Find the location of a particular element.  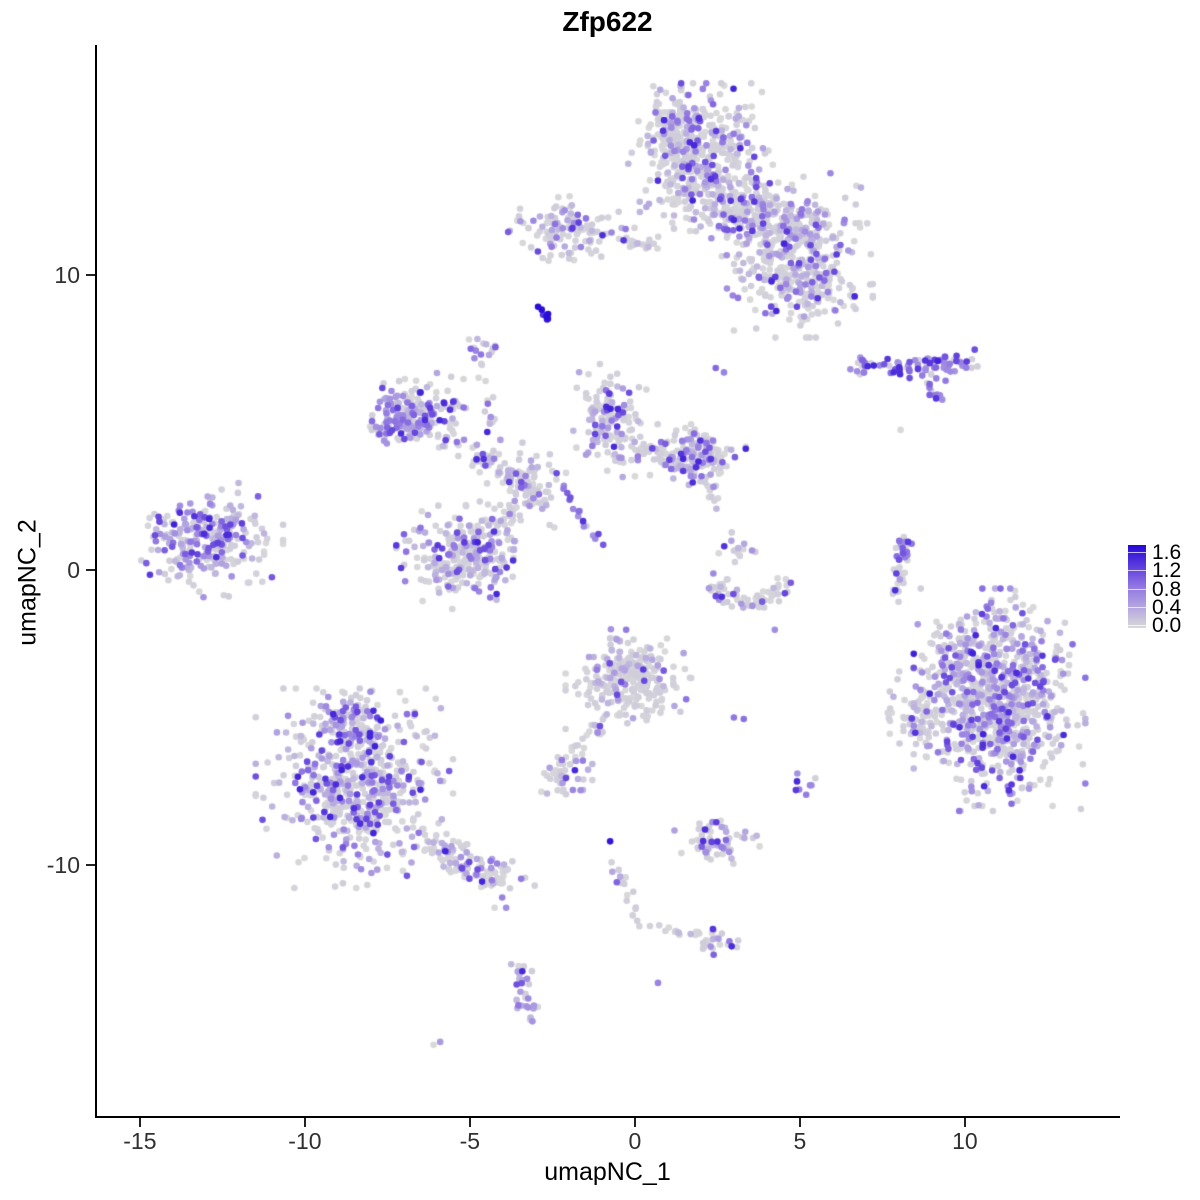

legend-tick-label: 0.4 is located at coordinates (1167, 607).